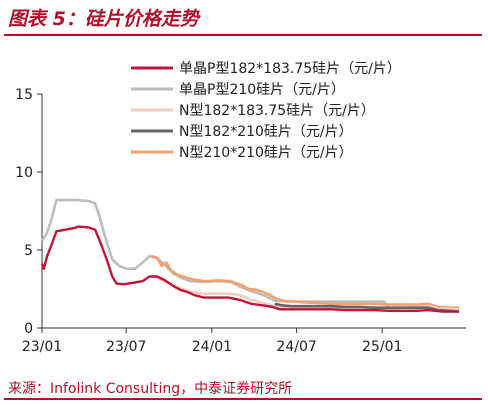 This screenshot has height=405, width=488. I want to click on figure-title: 图表 5：硅片价格走势, so click(103, 19).